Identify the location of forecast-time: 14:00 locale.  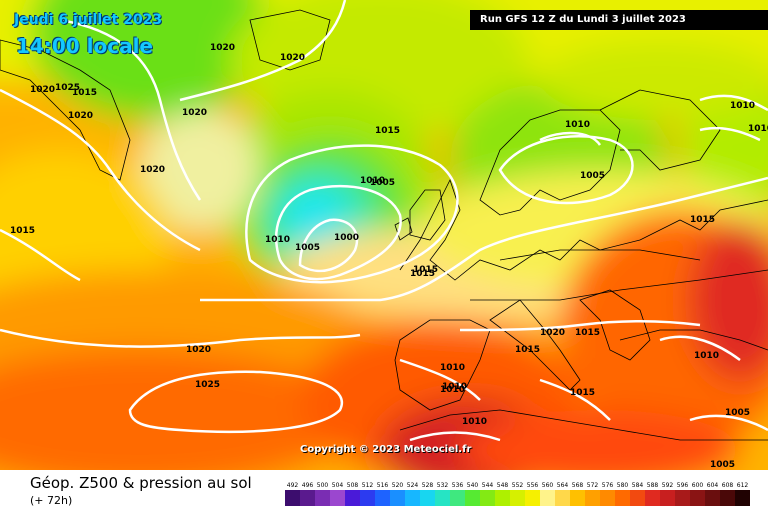
(84, 46).